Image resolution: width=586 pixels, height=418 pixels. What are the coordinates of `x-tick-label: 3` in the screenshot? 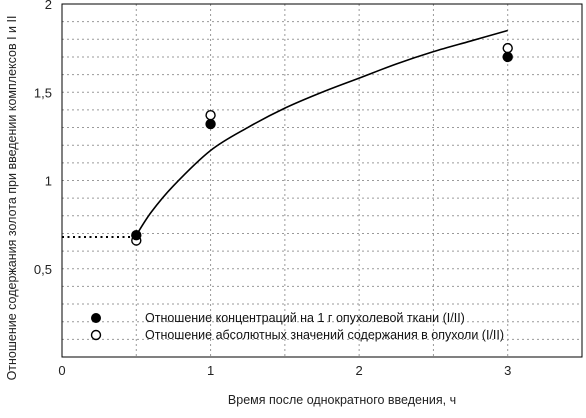 It's located at (507, 370).